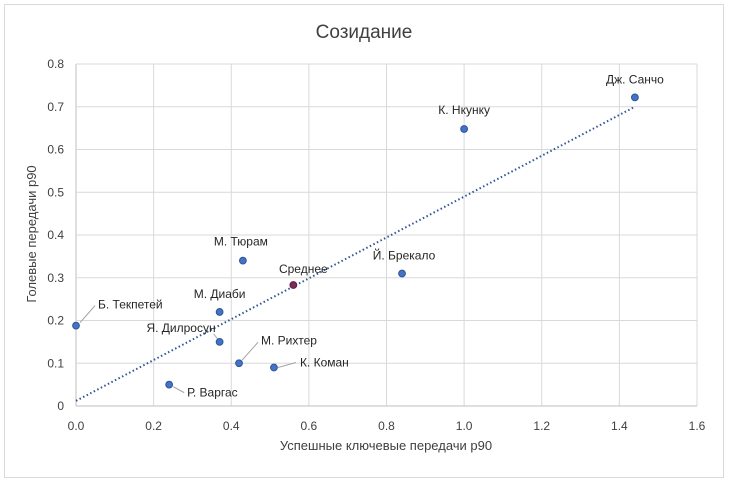 Image resolution: width=730 pixels, height=482 pixels. What do you see at coordinates (55, 278) in the screenshot?
I see `y-tick-label: 0.3` at bounding box center [55, 278].